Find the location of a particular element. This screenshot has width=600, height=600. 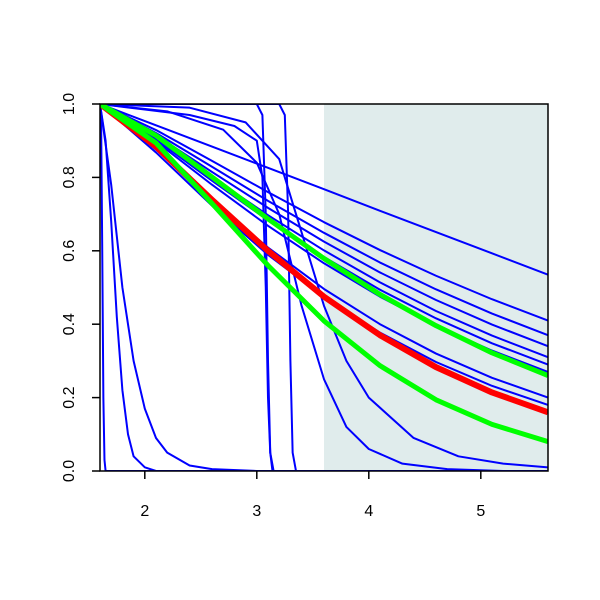

y-tick-label: 0.0 is located at coordinates (69, 471).